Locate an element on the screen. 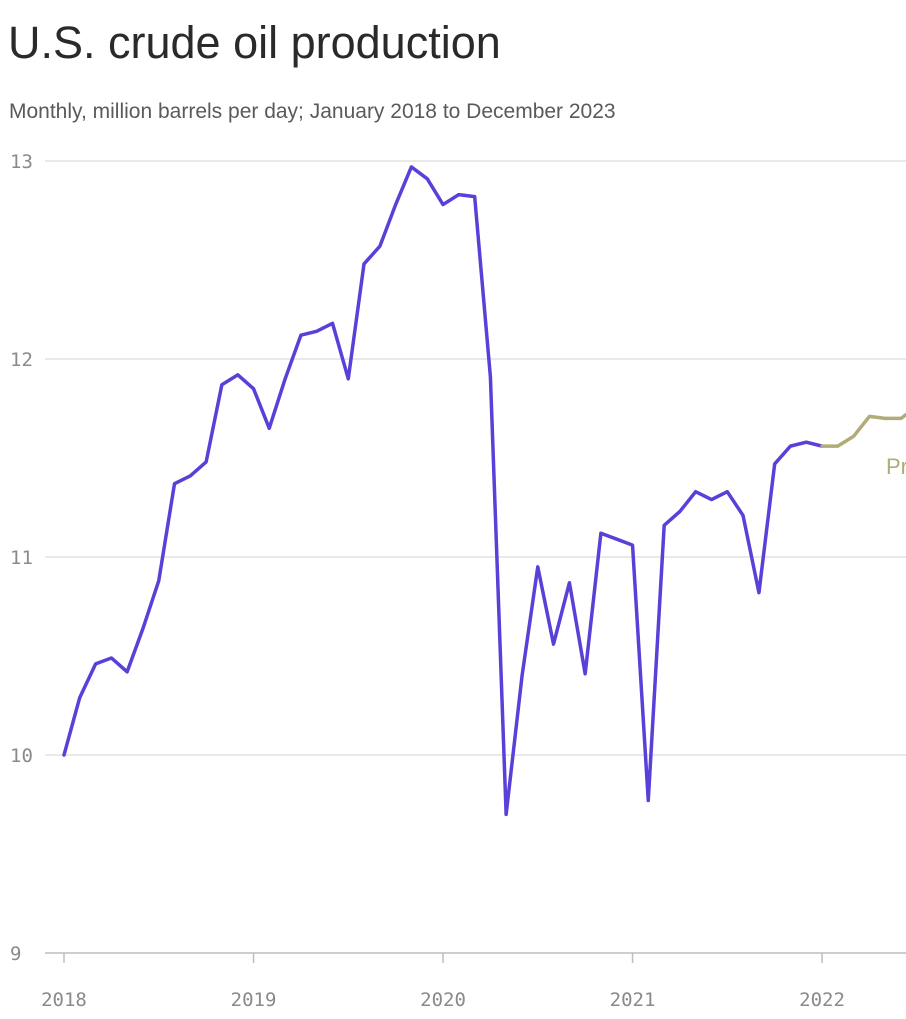  y-tick-label: 12 is located at coordinates (21, 360).